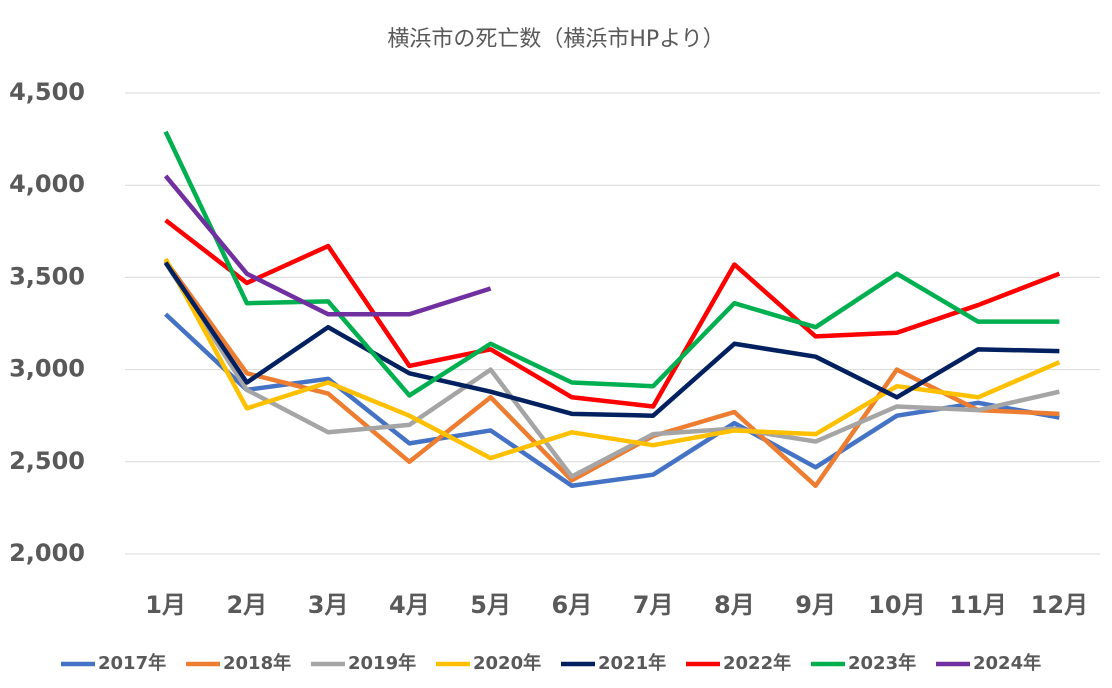 The width and height of the screenshot is (1112, 688). I want to click on x-tick-label: 9月, so click(815, 605).